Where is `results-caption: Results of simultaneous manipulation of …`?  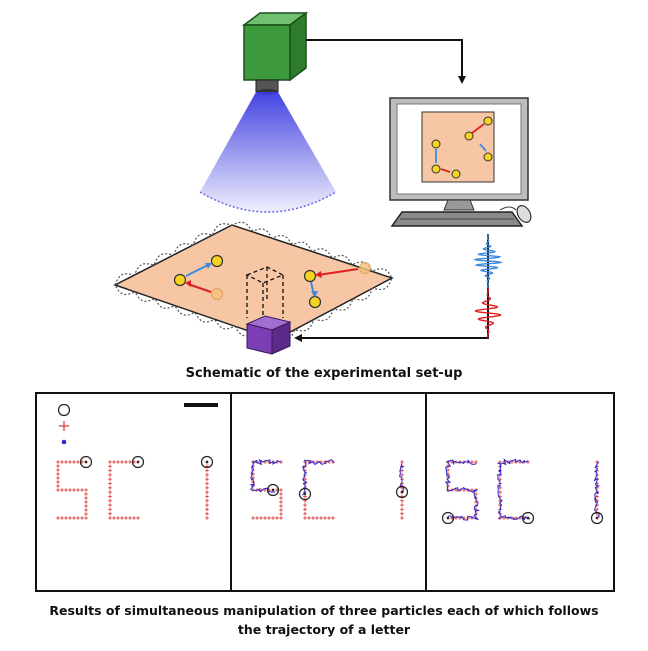
results-caption: Results of simultaneous manipulation of … is located at coordinates (324, 620).